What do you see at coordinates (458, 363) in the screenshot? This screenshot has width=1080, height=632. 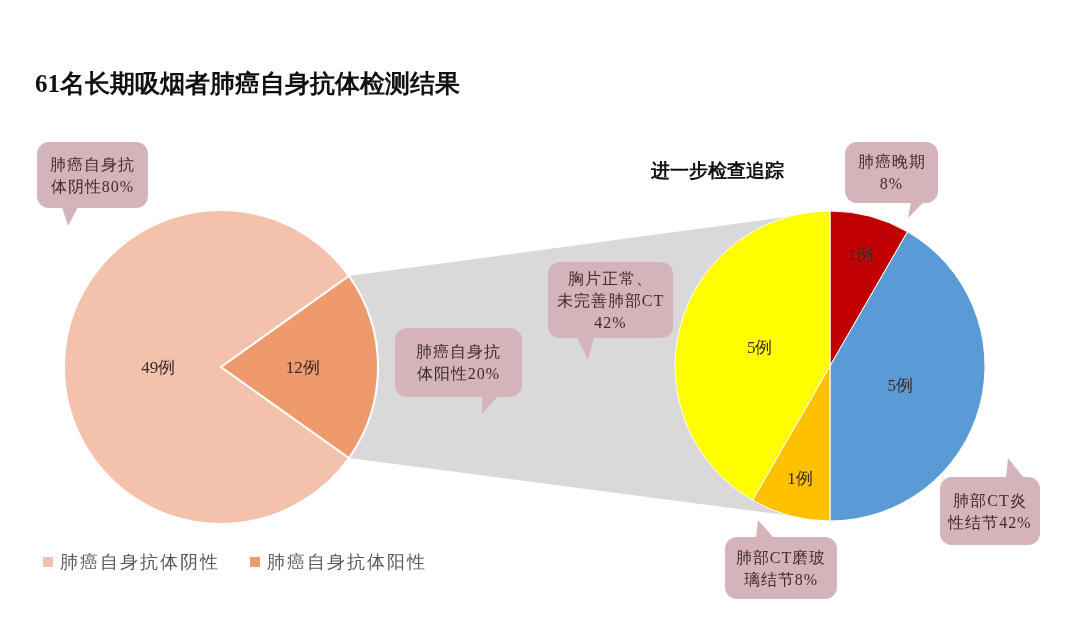 I see `text: 肺癌自身抗体阳性20%` at bounding box center [458, 363].